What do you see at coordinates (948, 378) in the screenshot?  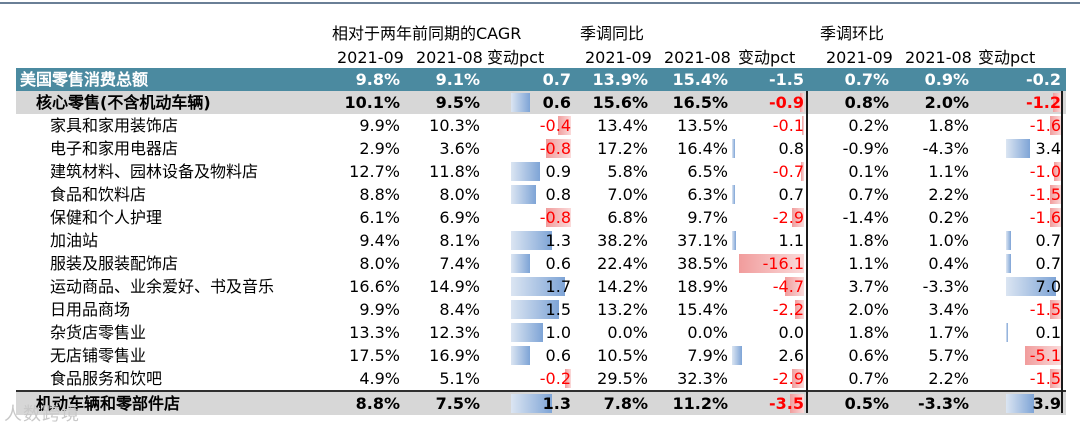 I see `value-cell: 2.2%` at bounding box center [948, 378].